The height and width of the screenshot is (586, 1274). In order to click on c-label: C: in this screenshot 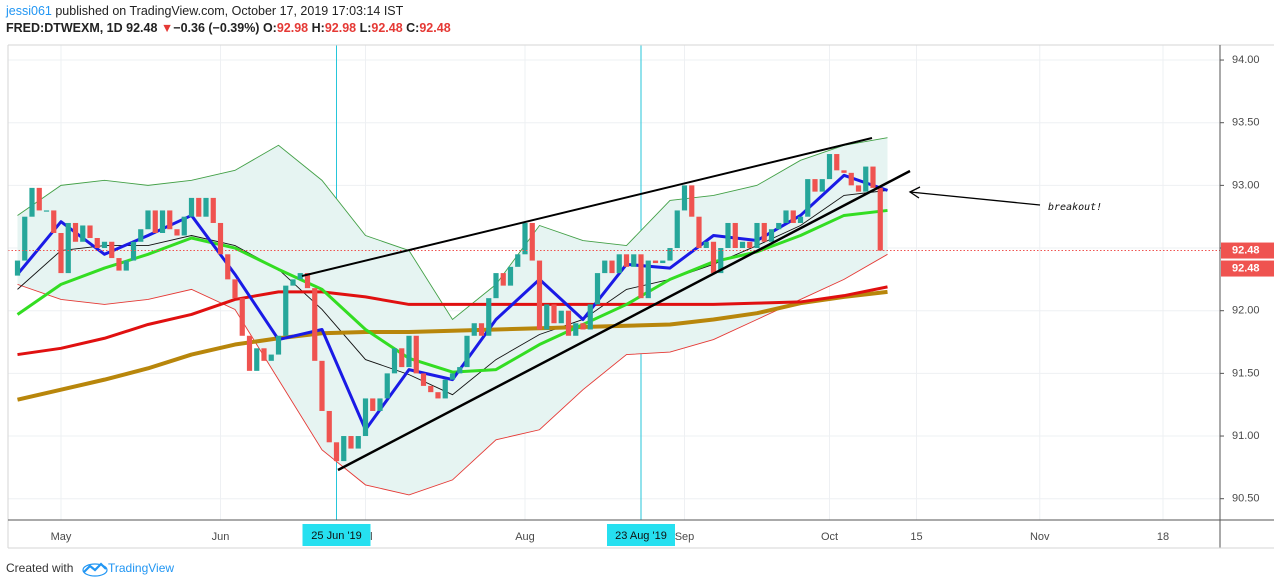, I will do `click(413, 28)`.